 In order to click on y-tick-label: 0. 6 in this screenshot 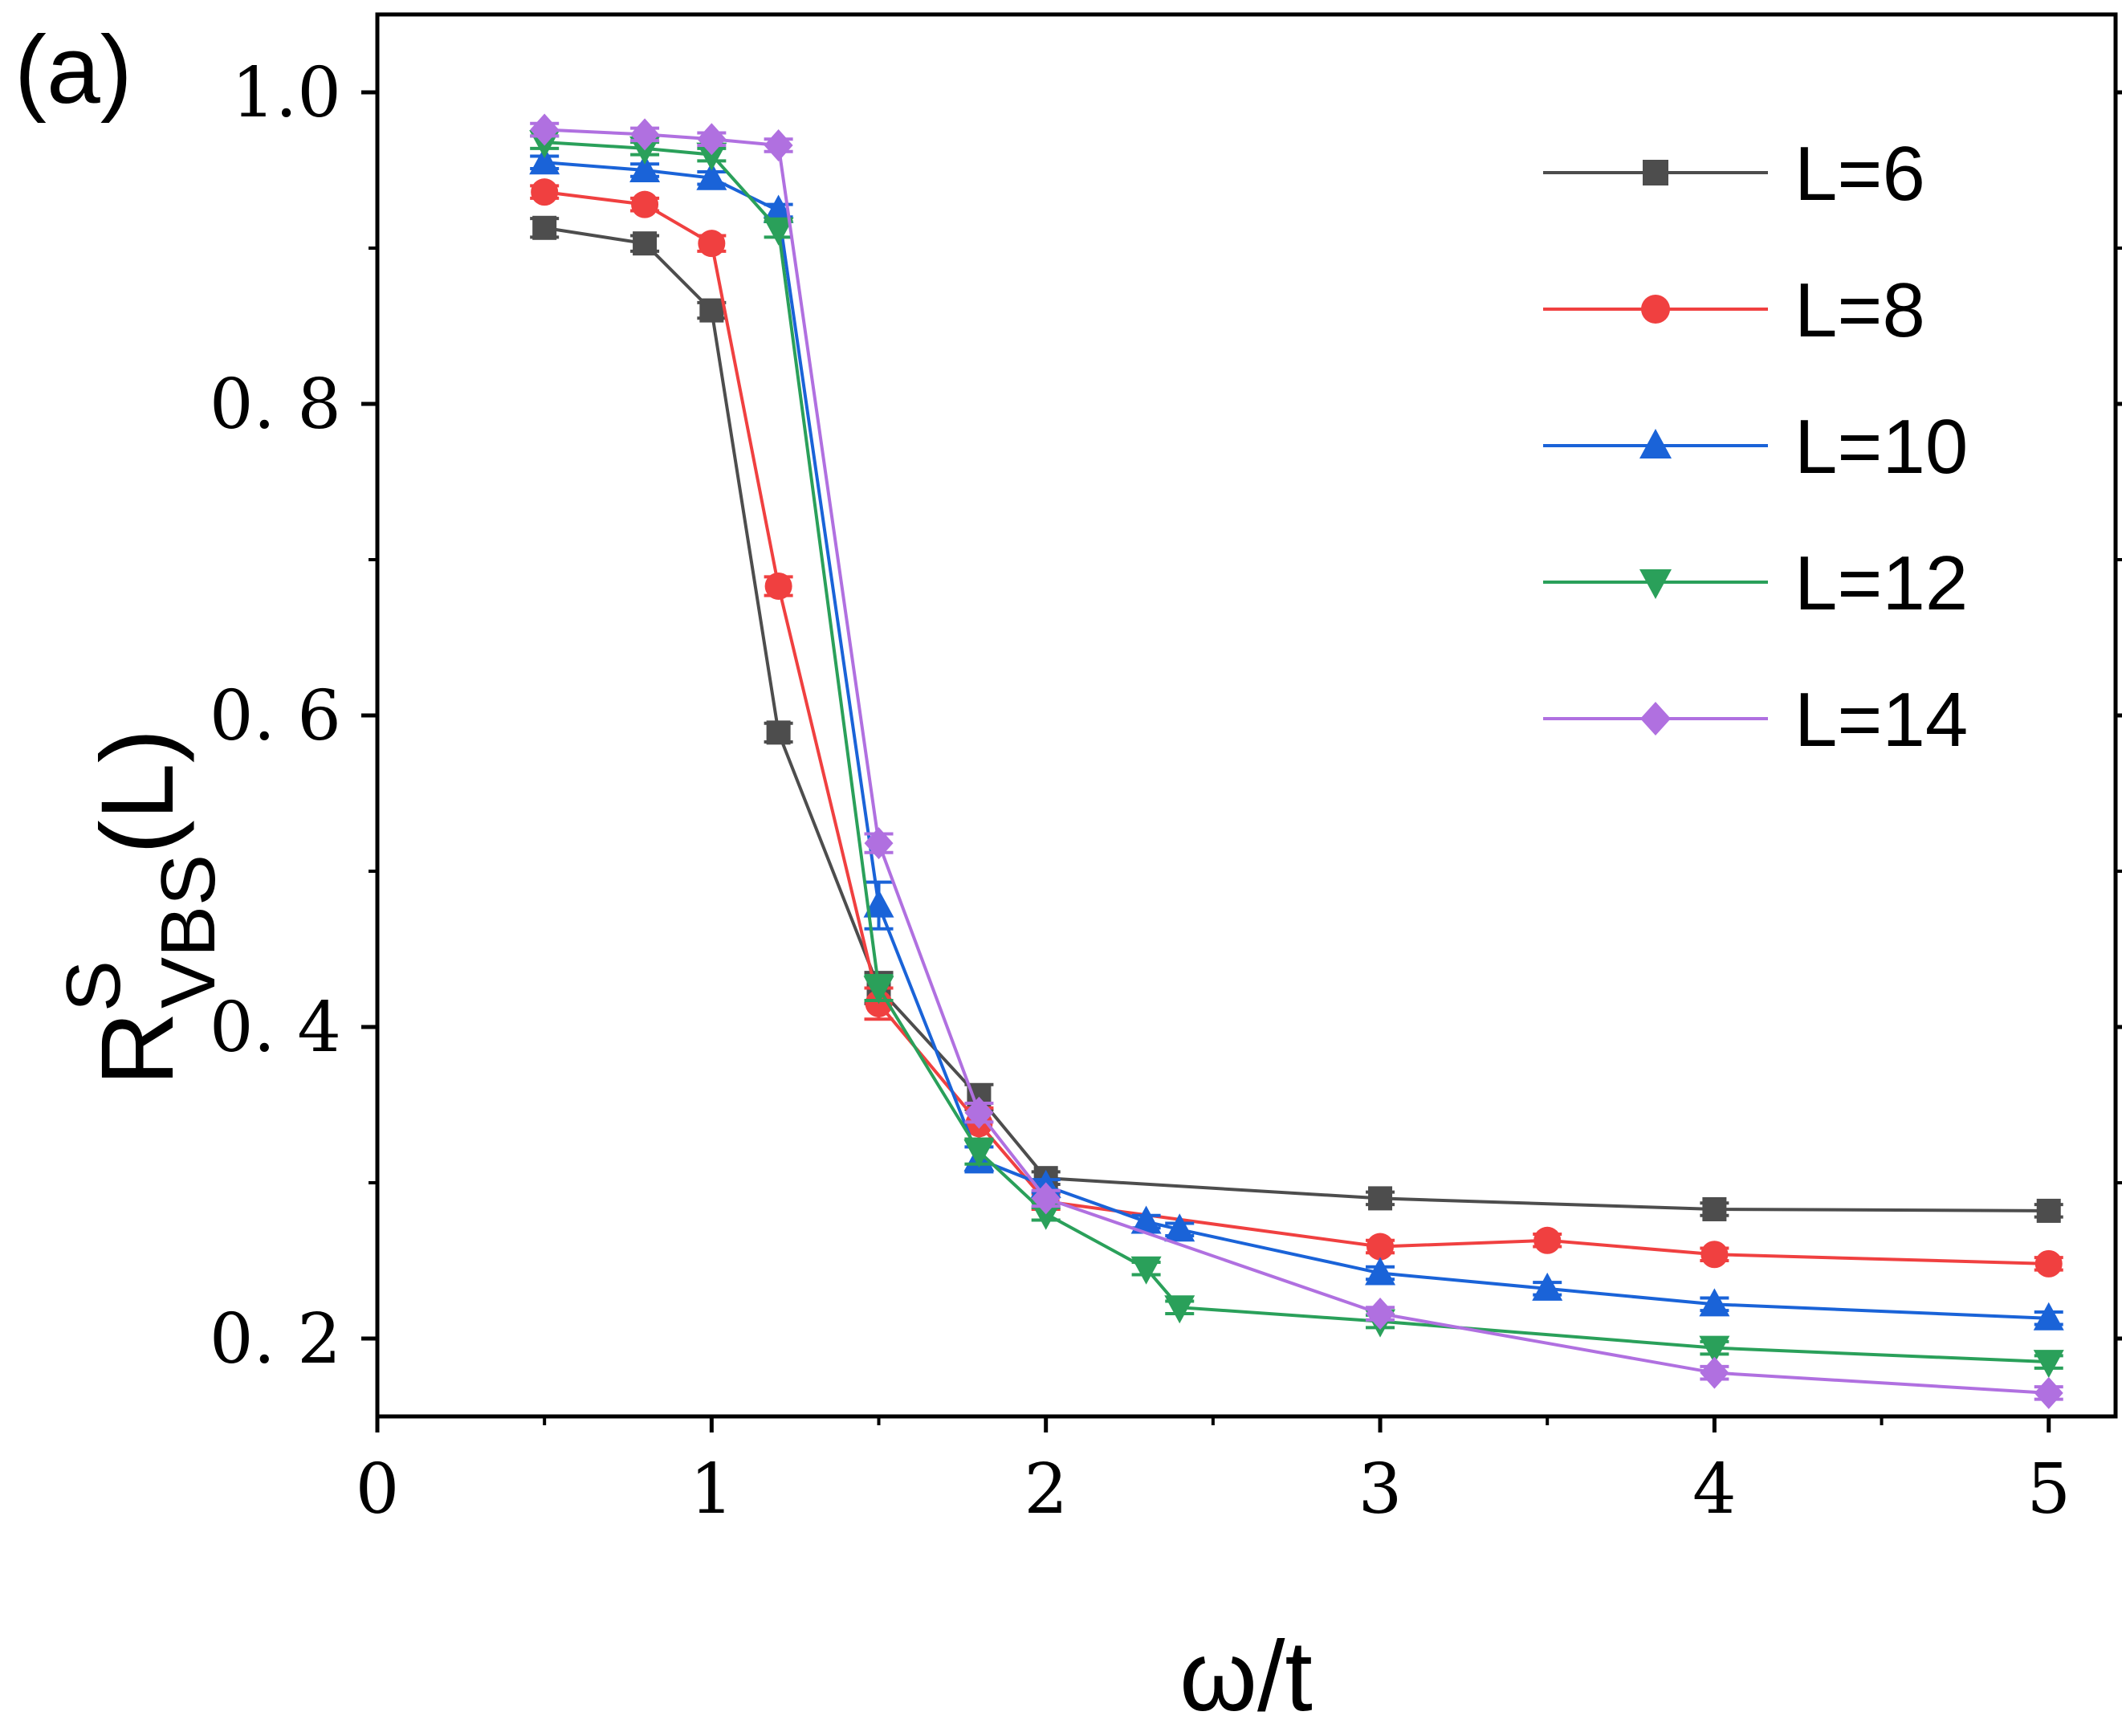, I will do `click(275, 716)`.